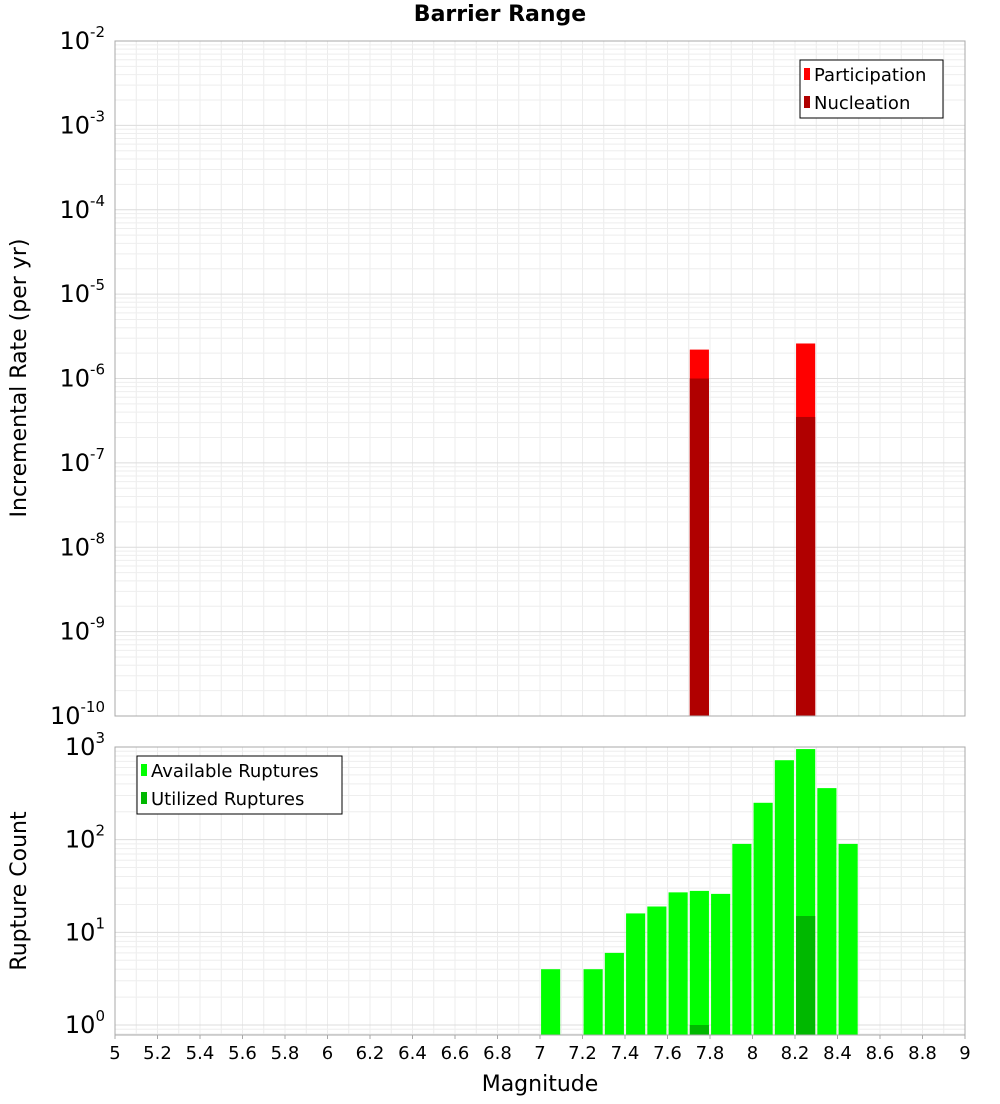 The height and width of the screenshot is (1104, 1000). Describe the element at coordinates (412, 1053) in the screenshot. I see `x-tick-label: 6.4` at that location.